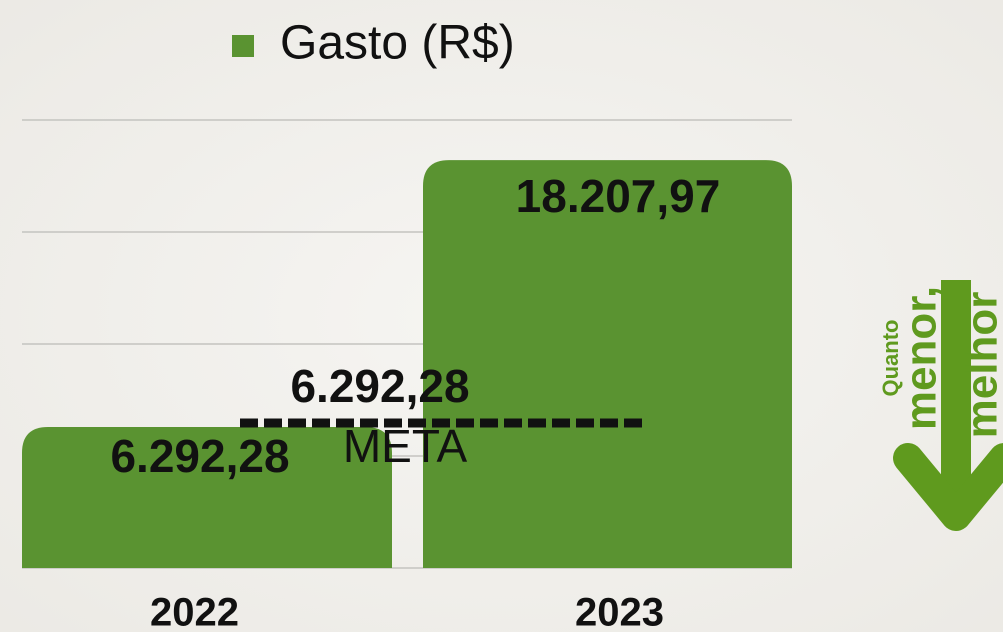 This screenshot has width=1003, height=632. Describe the element at coordinates (207, 497) in the screenshot. I see `bar` at that location.